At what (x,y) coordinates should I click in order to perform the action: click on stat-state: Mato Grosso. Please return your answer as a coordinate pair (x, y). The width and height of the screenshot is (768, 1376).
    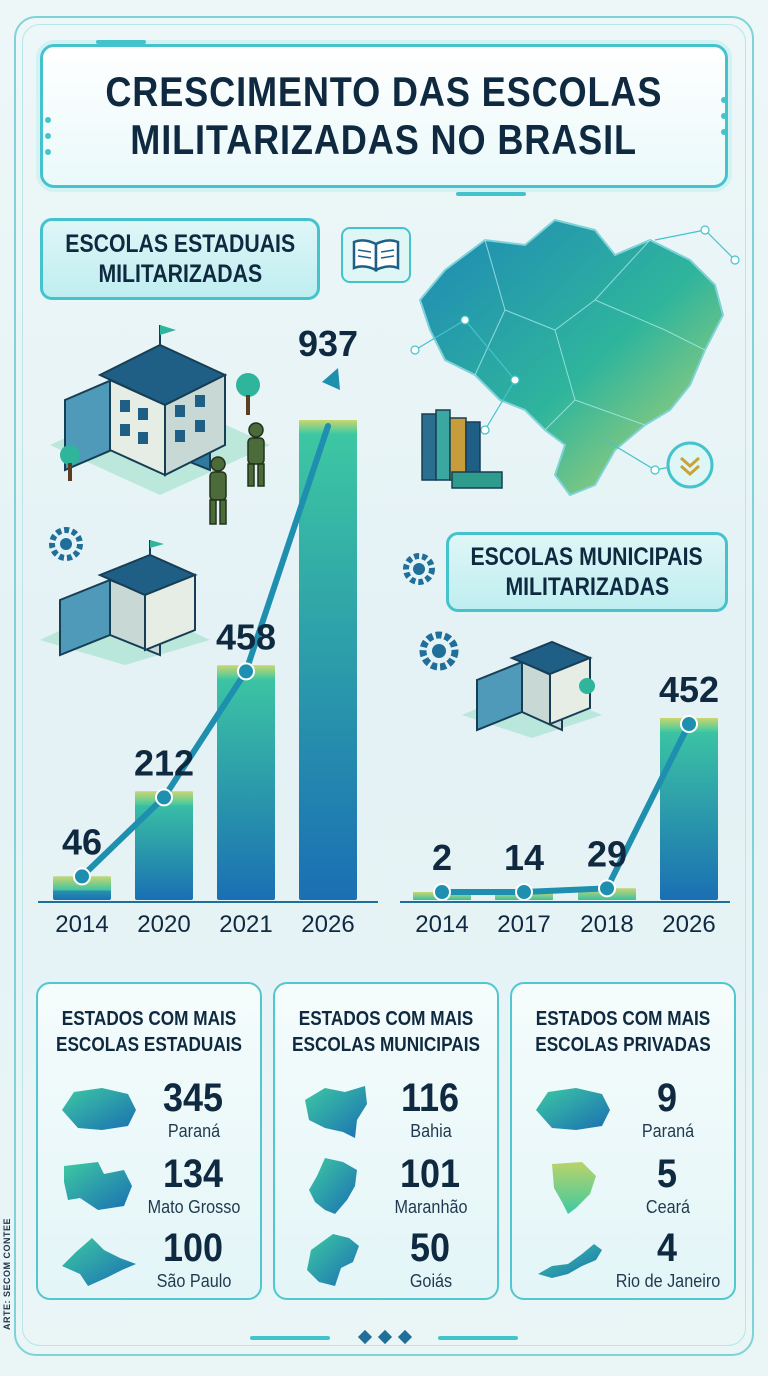
    Looking at the image, I should click on (194, 1207).